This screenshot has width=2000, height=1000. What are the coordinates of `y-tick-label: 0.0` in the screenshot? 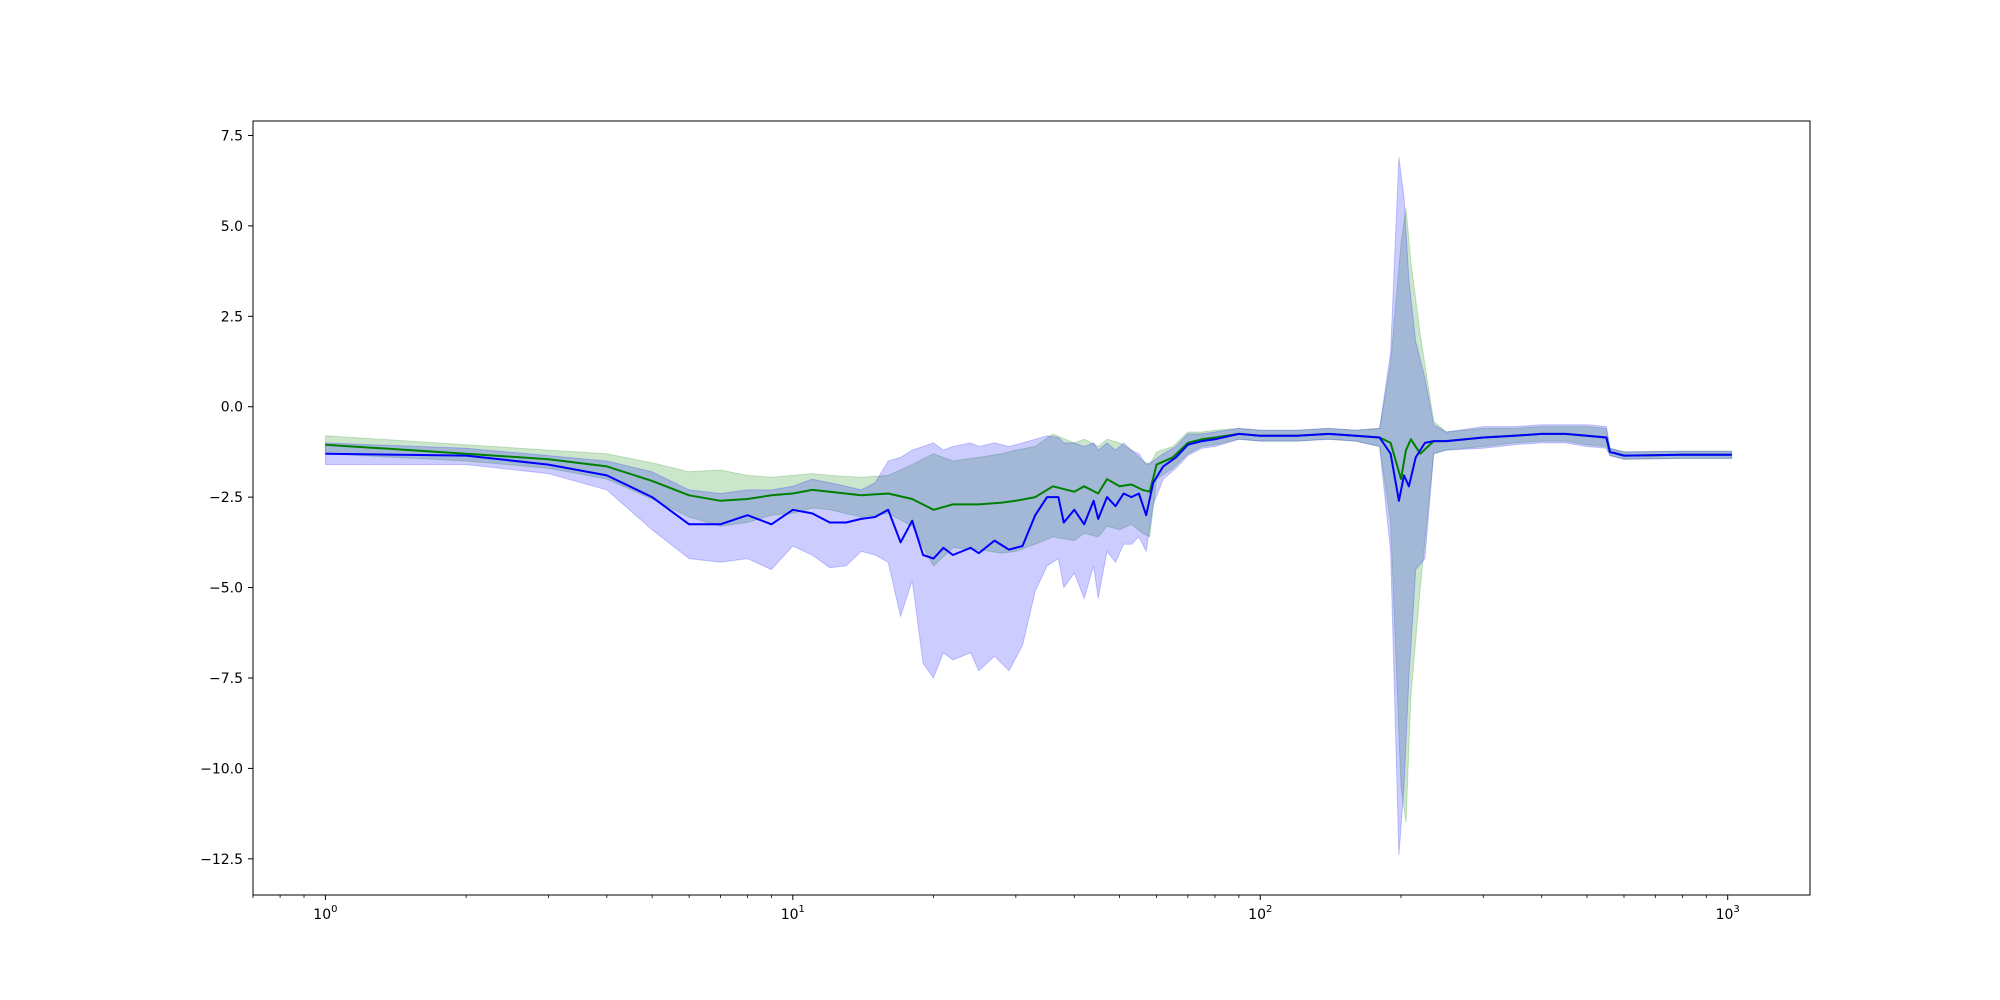 It's located at (232, 408).